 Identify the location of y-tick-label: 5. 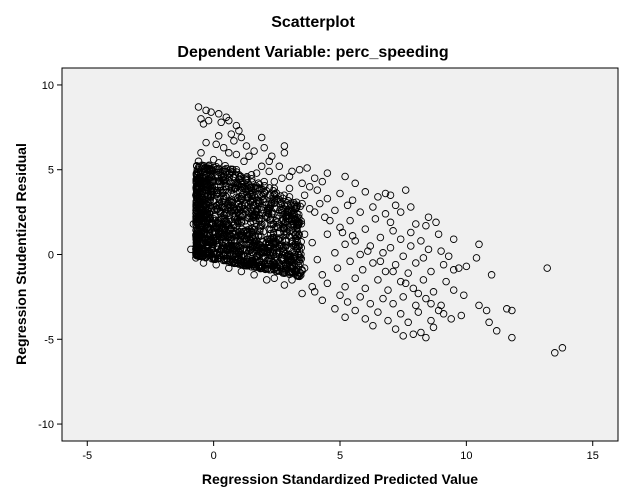
(51, 171).